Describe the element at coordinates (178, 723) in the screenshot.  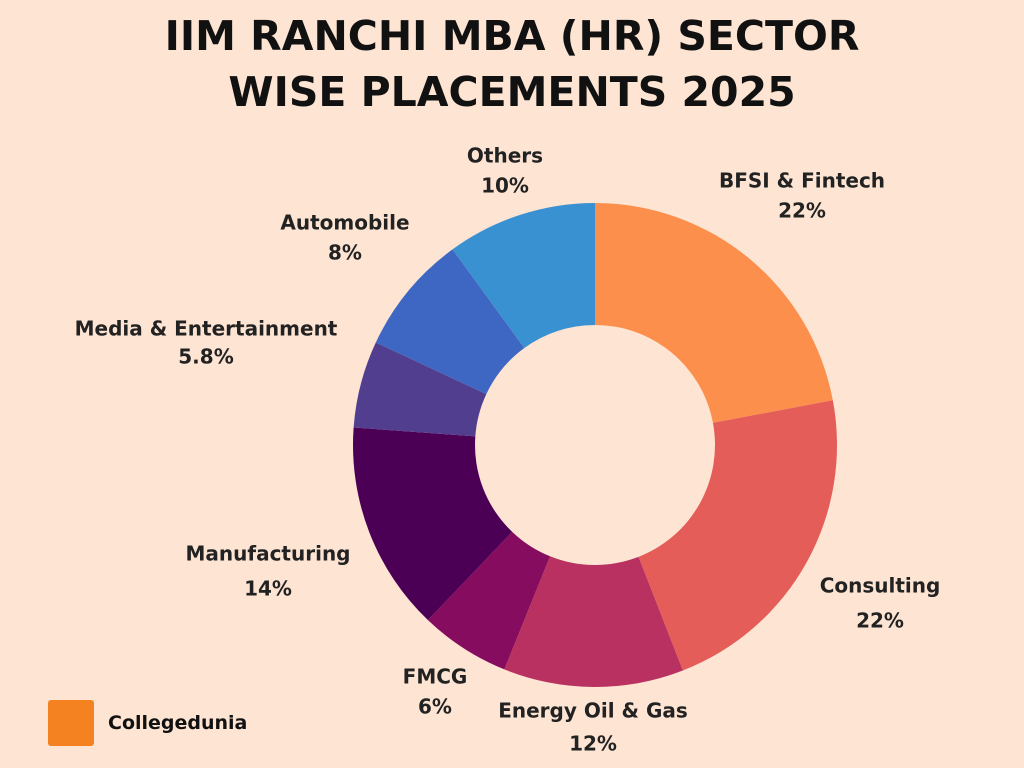
I see `brand-name: Collegedunia` at that location.